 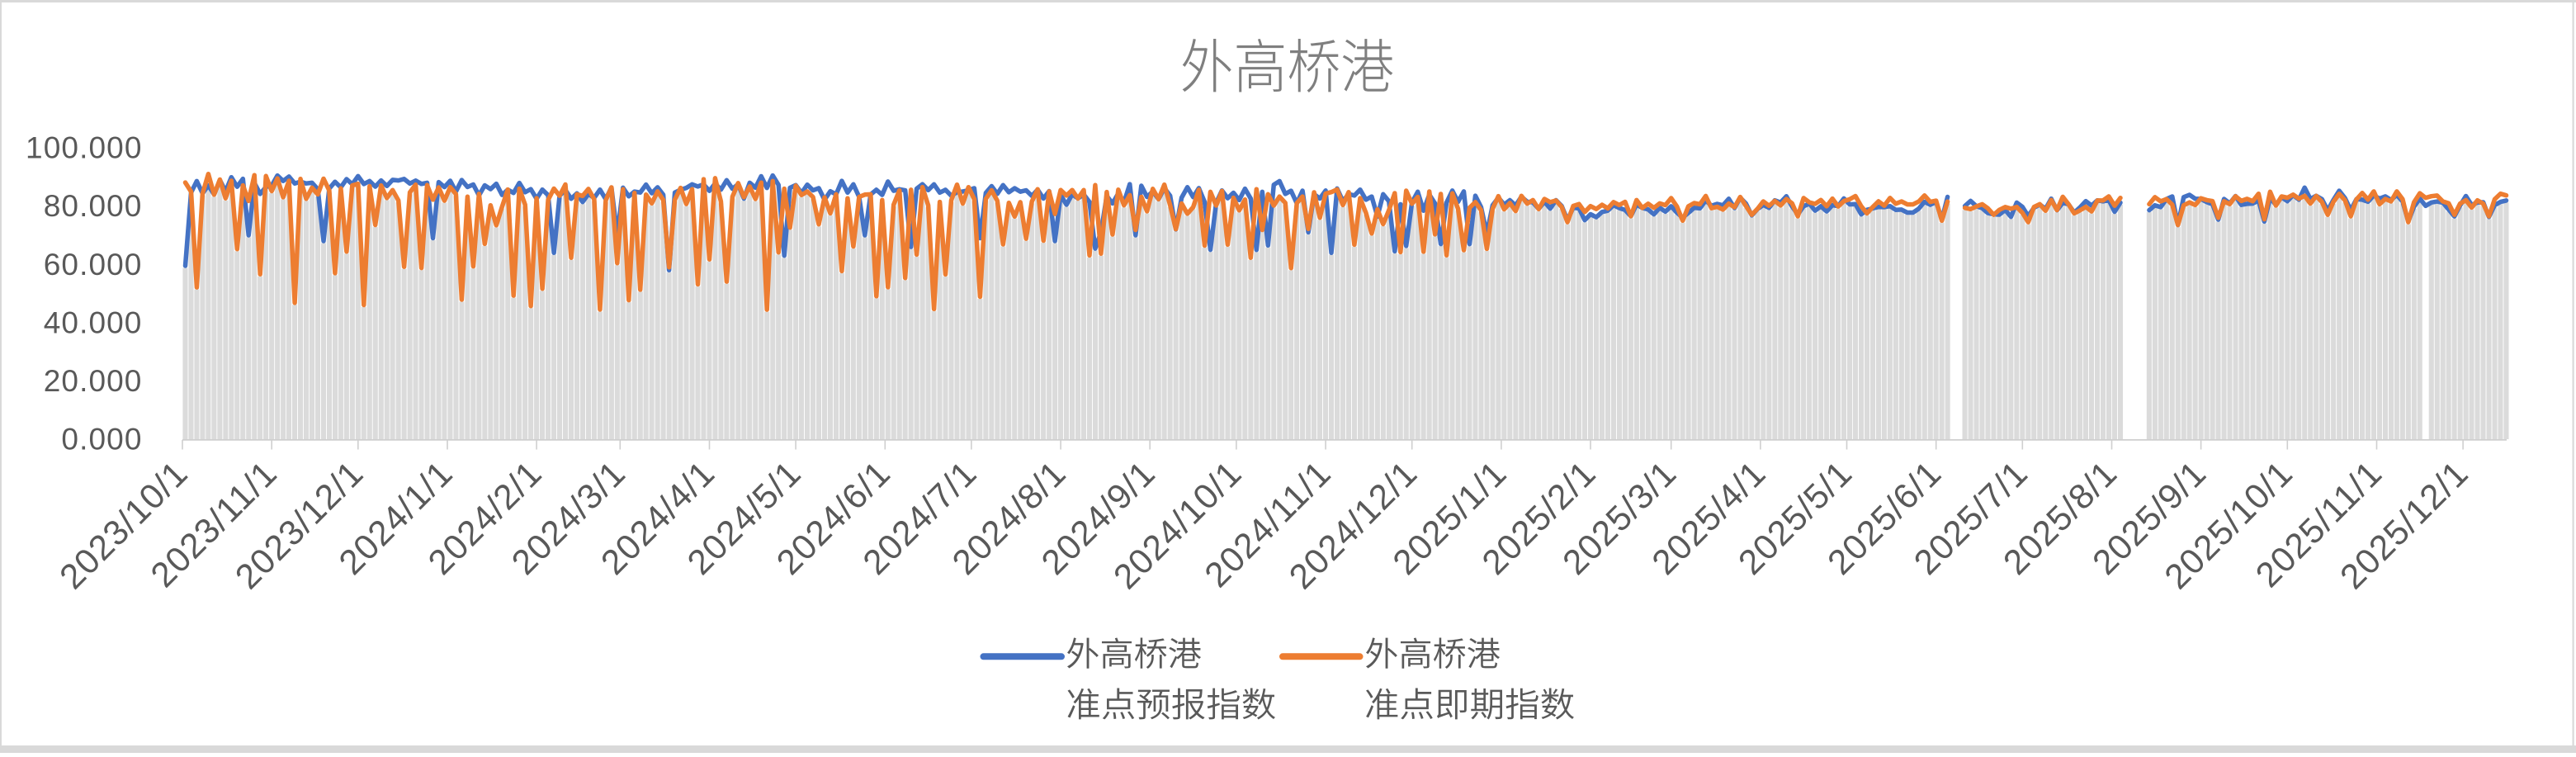 I want to click on svg-text: 80.000, so click(x=93, y=206).